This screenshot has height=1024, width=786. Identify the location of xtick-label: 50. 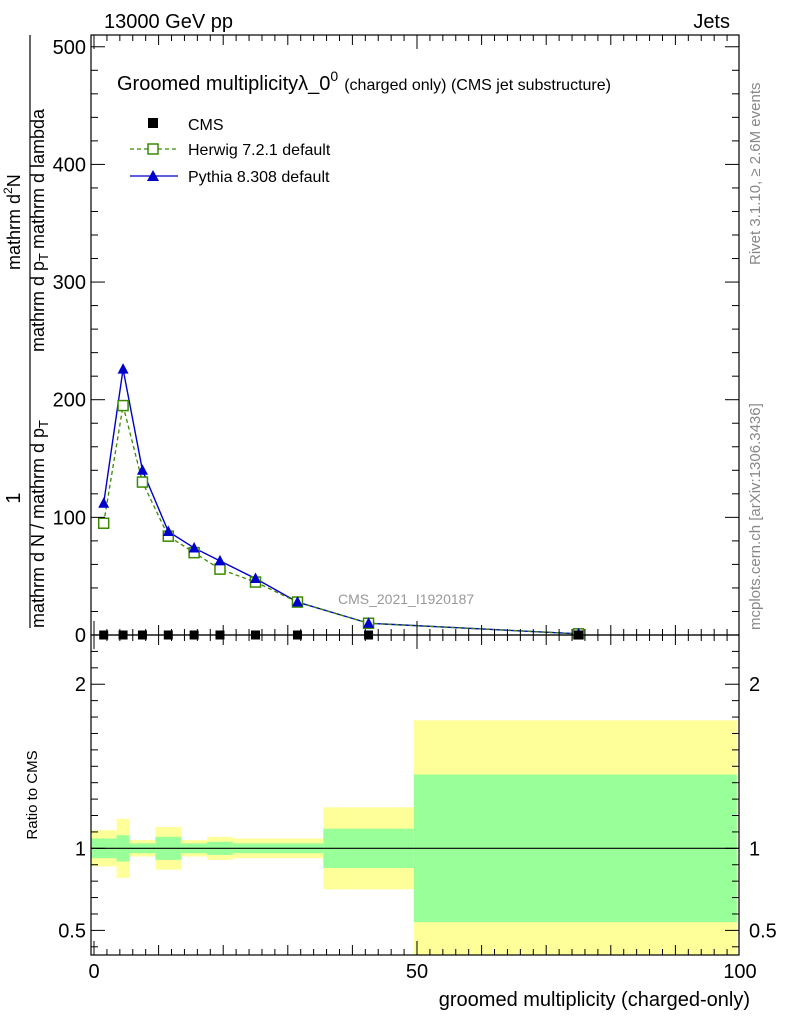
(417, 972).